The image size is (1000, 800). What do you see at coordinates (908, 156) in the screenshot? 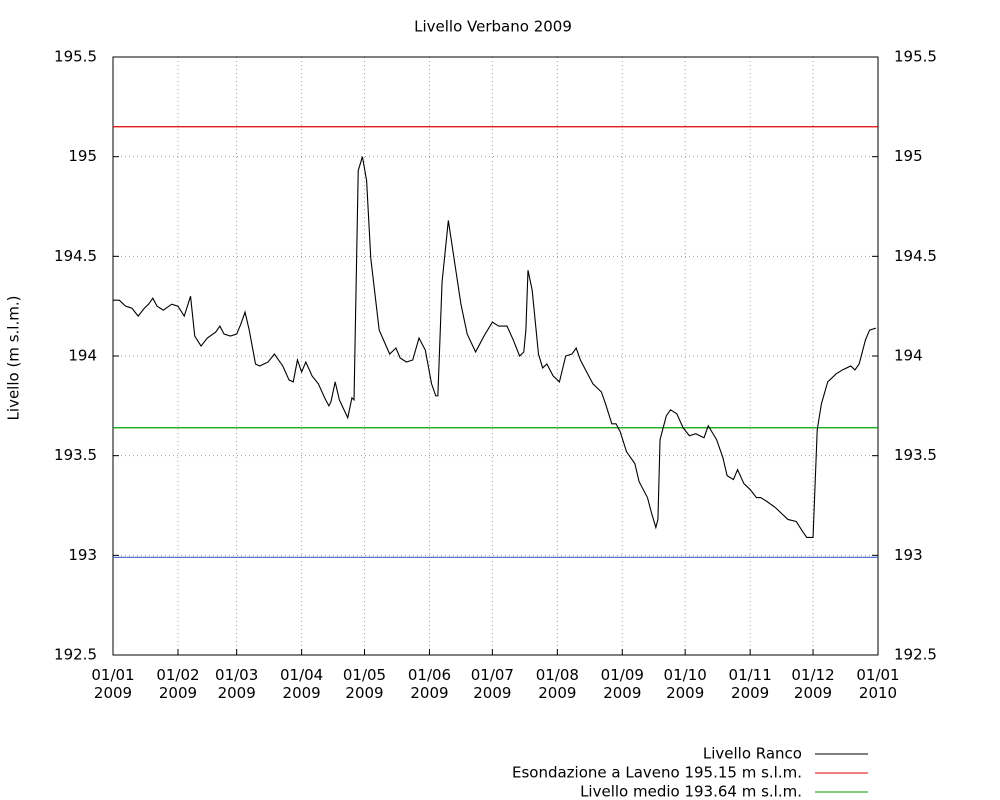
I see `y2-tick-label: 195` at bounding box center [908, 156].